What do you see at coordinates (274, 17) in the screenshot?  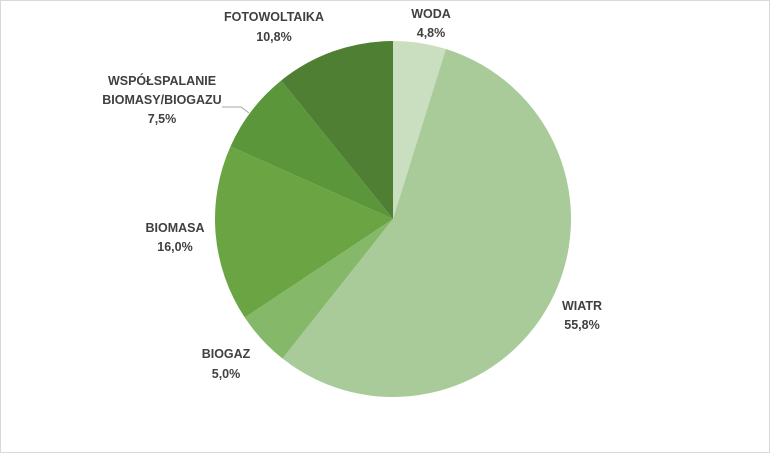 I see `slice-label-fotowoltaika: FOTOWOLTAIKA` at bounding box center [274, 17].